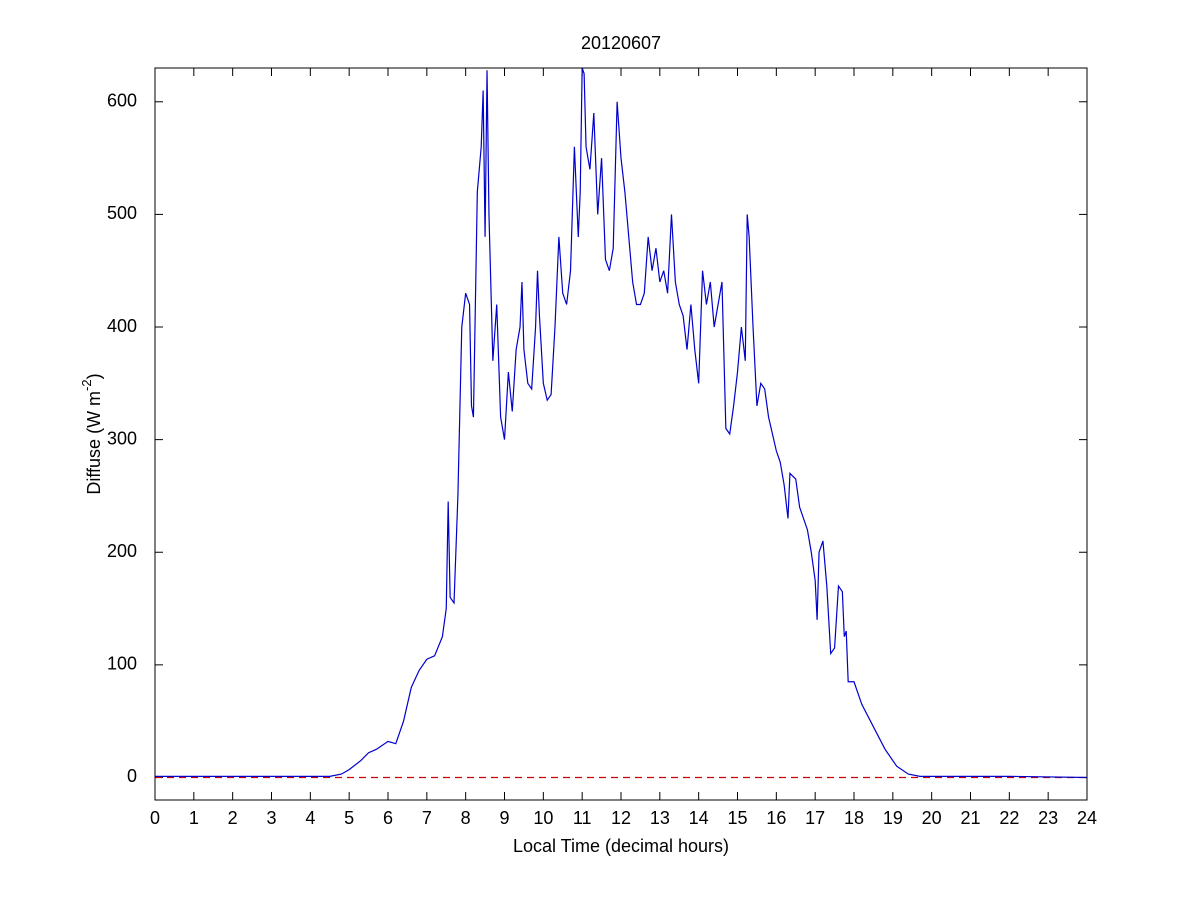  I want to click on y-tick-label: 200, so click(122, 551).